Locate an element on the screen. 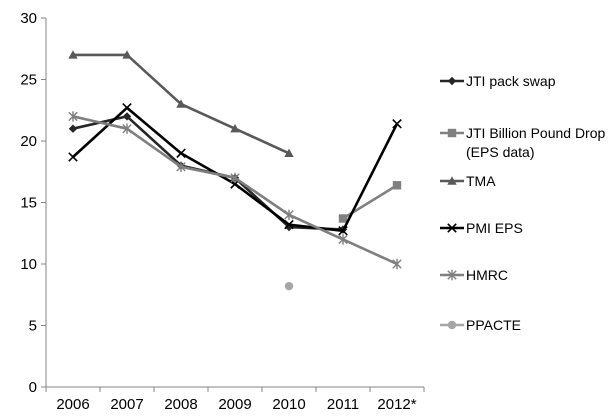 The width and height of the screenshot is (616, 416). y-tick-label: 25 is located at coordinates (28, 80).